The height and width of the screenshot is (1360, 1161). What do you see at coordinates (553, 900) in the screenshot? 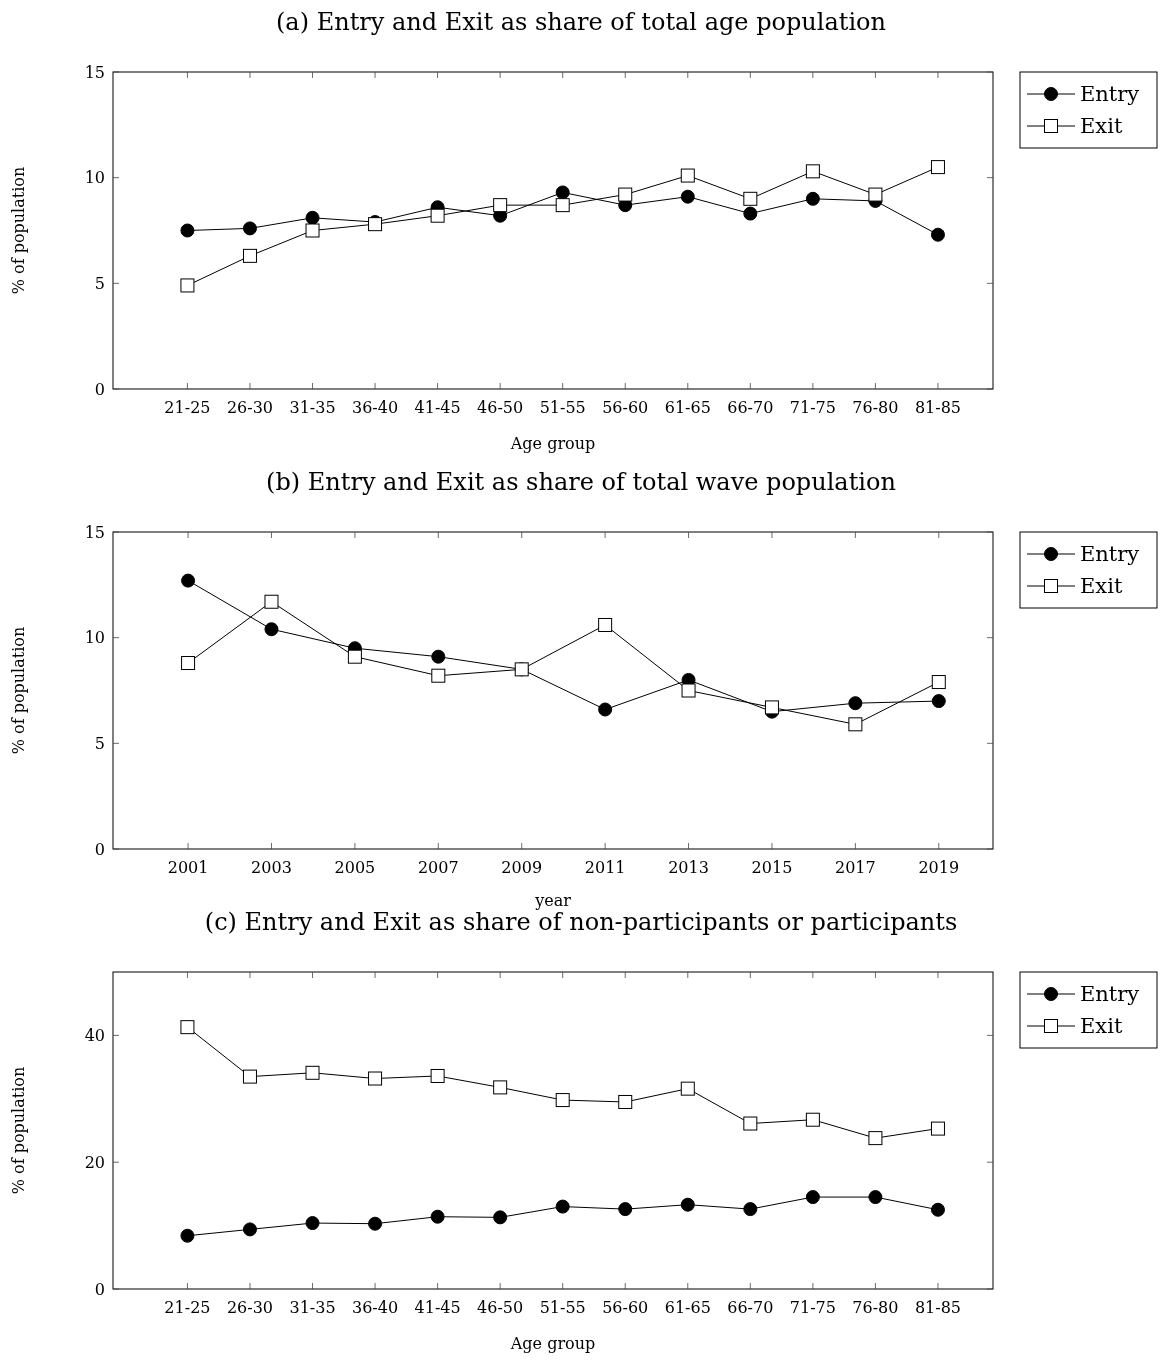
I see `x-axis-title: year` at bounding box center [553, 900].